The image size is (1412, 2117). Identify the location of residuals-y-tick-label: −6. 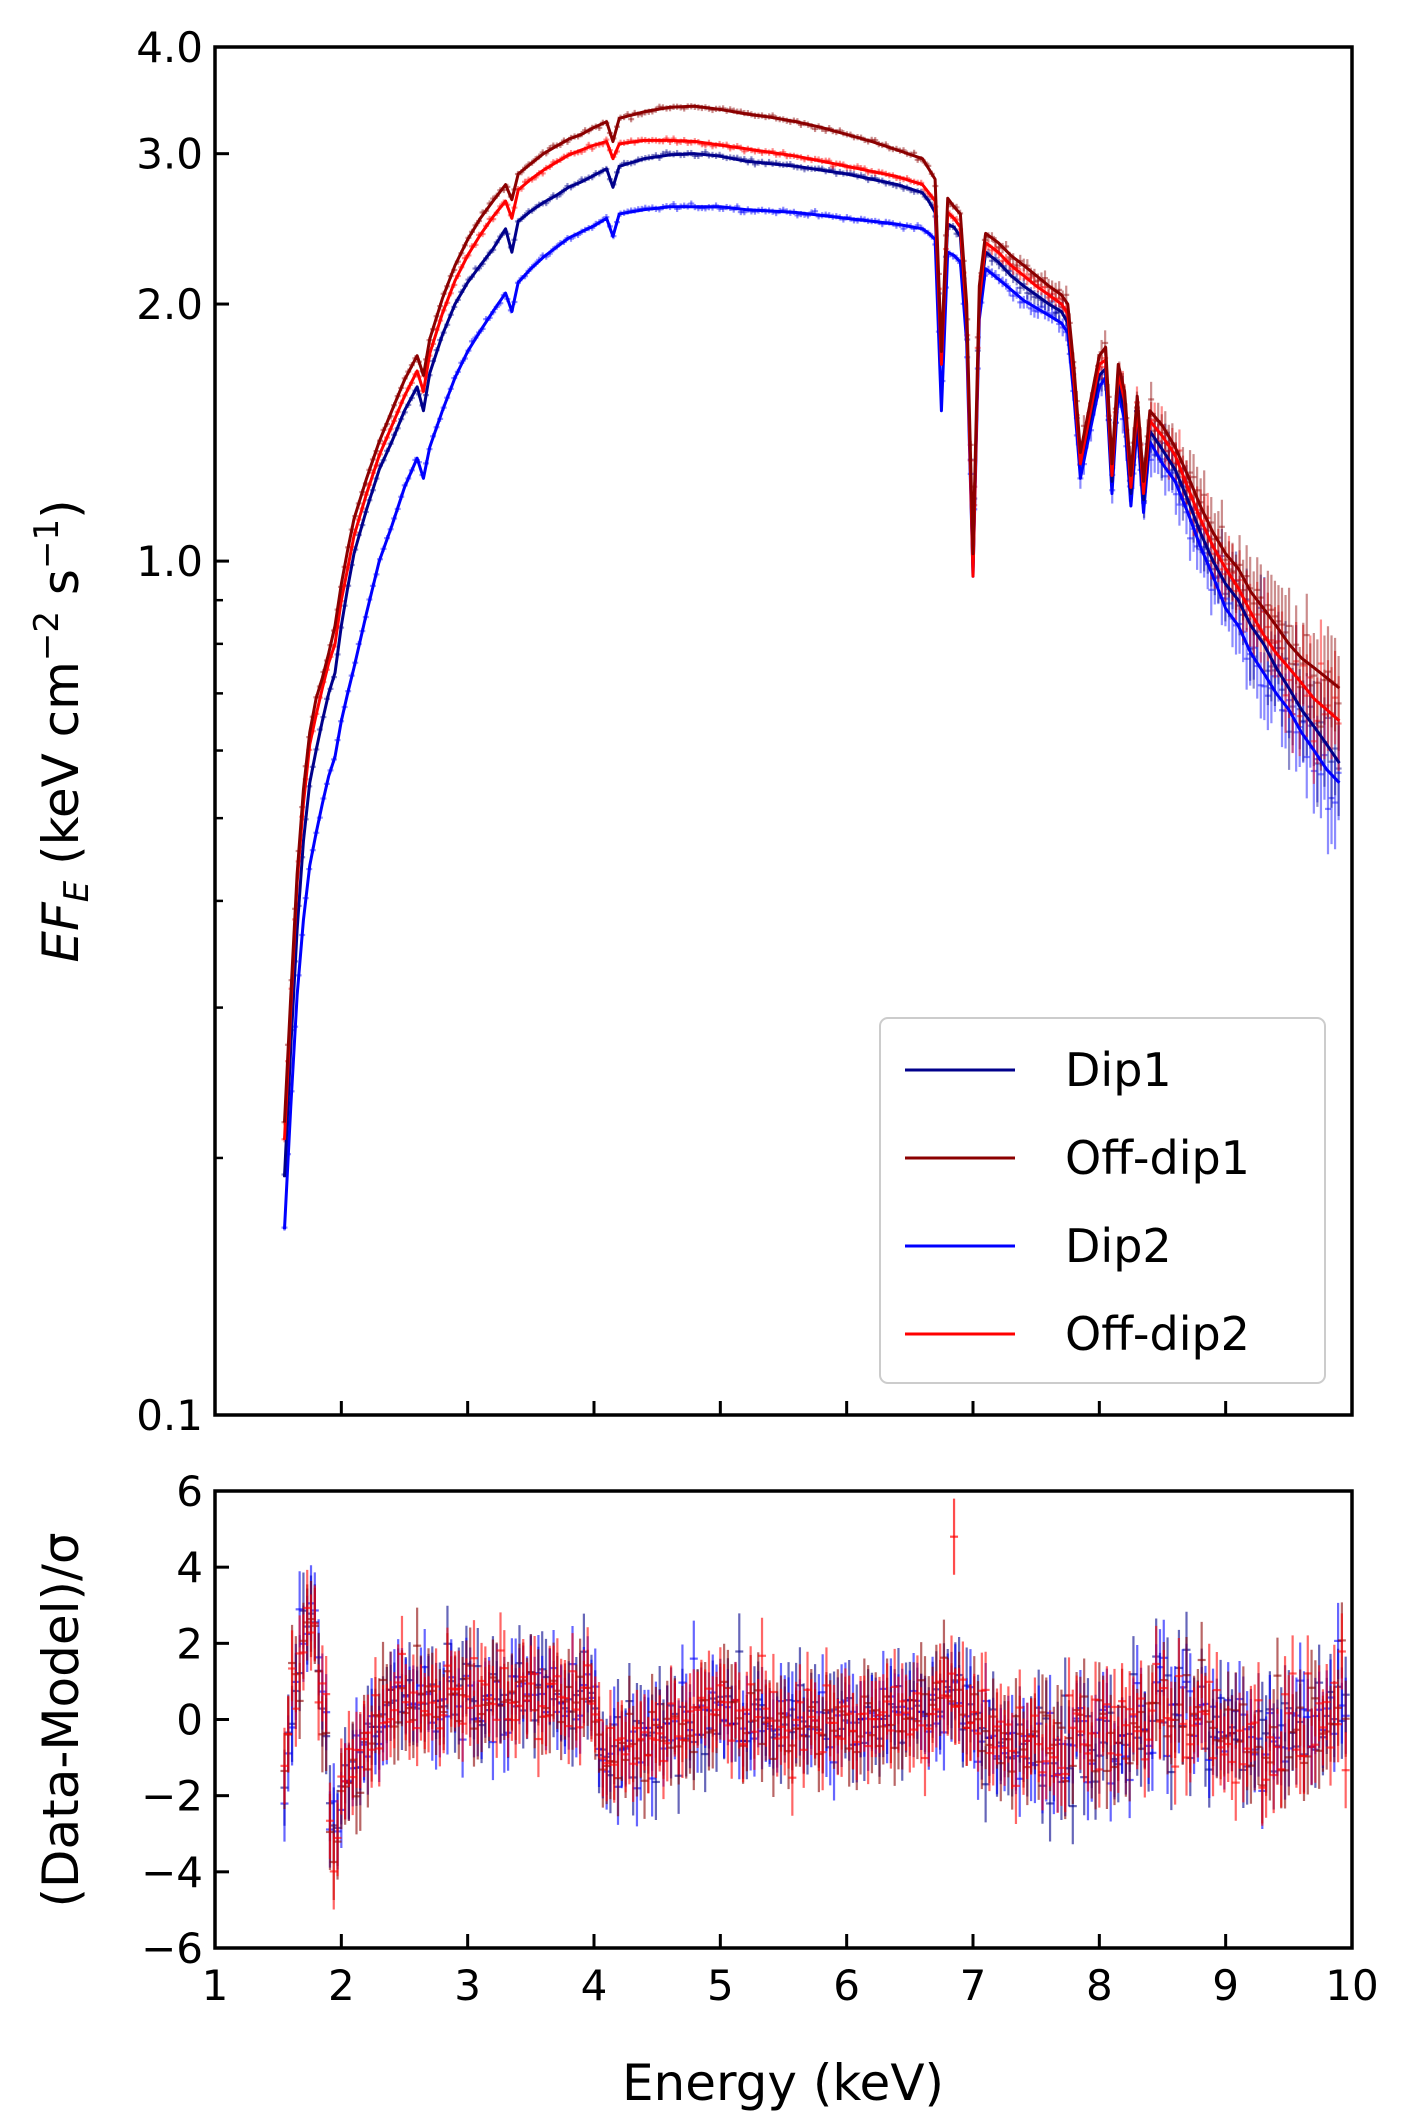
(172, 1948).